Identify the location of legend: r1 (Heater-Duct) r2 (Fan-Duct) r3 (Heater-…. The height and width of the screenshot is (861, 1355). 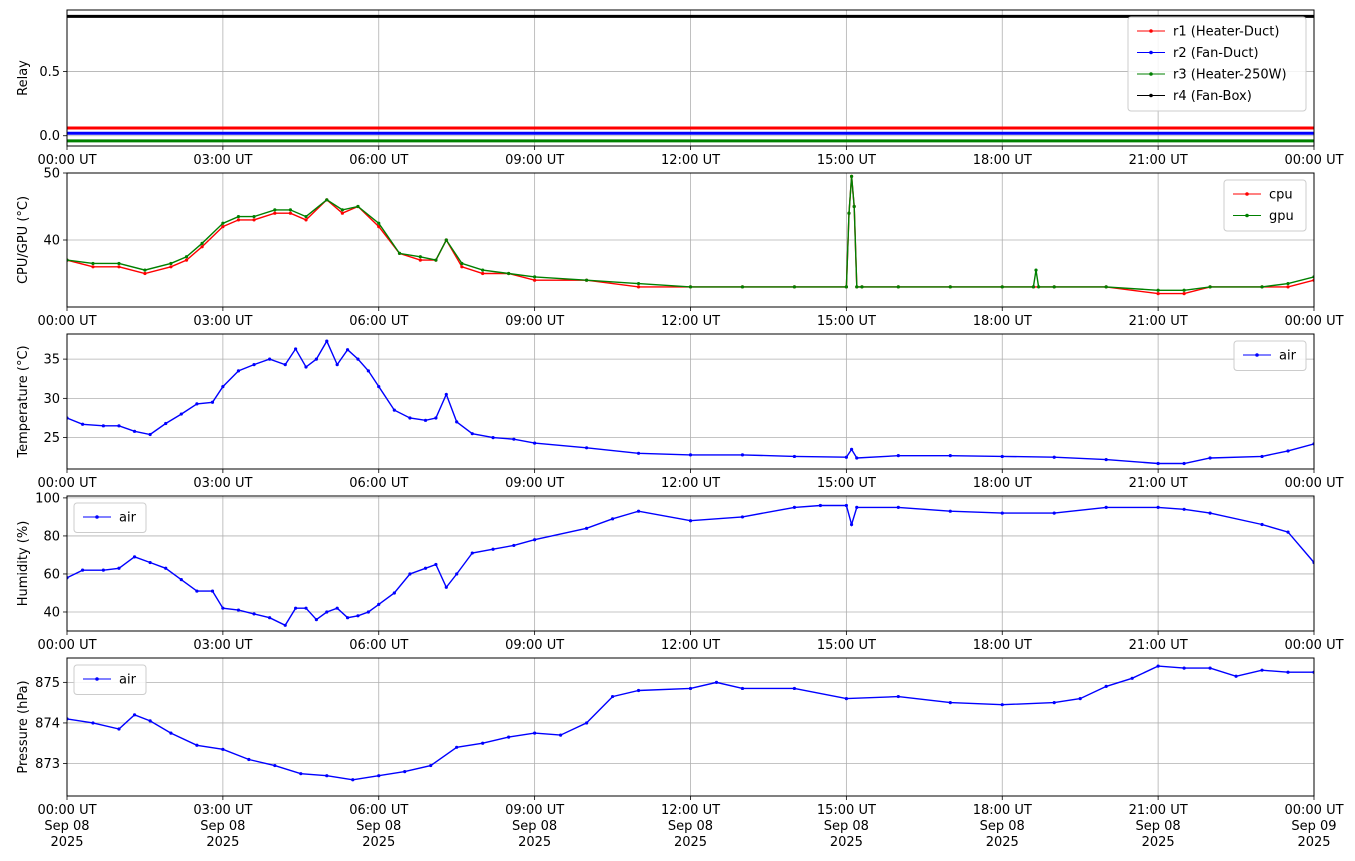
(1217, 64).